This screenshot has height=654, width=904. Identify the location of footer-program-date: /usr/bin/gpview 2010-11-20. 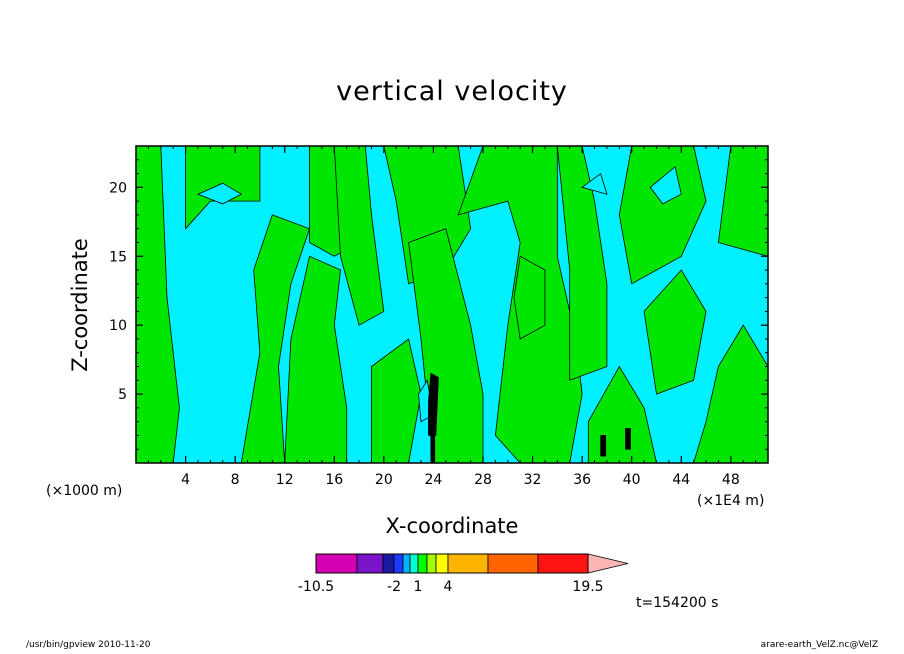
(88, 645).